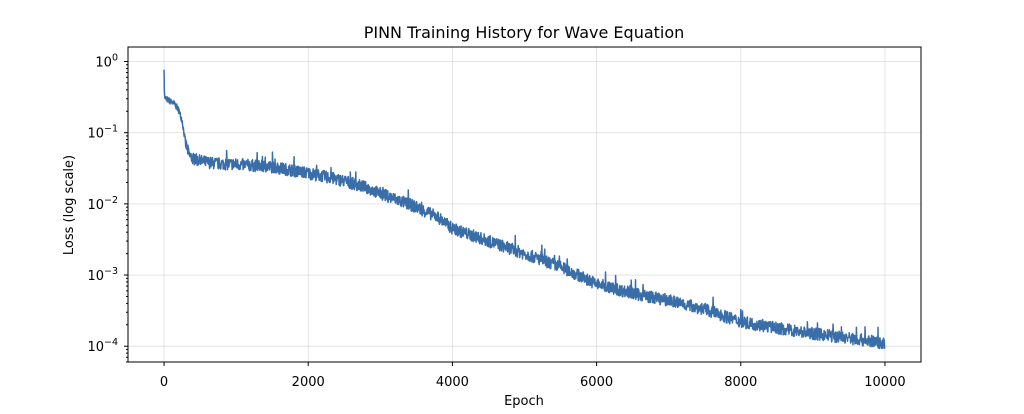 This screenshot has width=1024, height=414. What do you see at coordinates (102, 346) in the screenshot?
I see `y-tick-label: 10⁻⁴` at bounding box center [102, 346].